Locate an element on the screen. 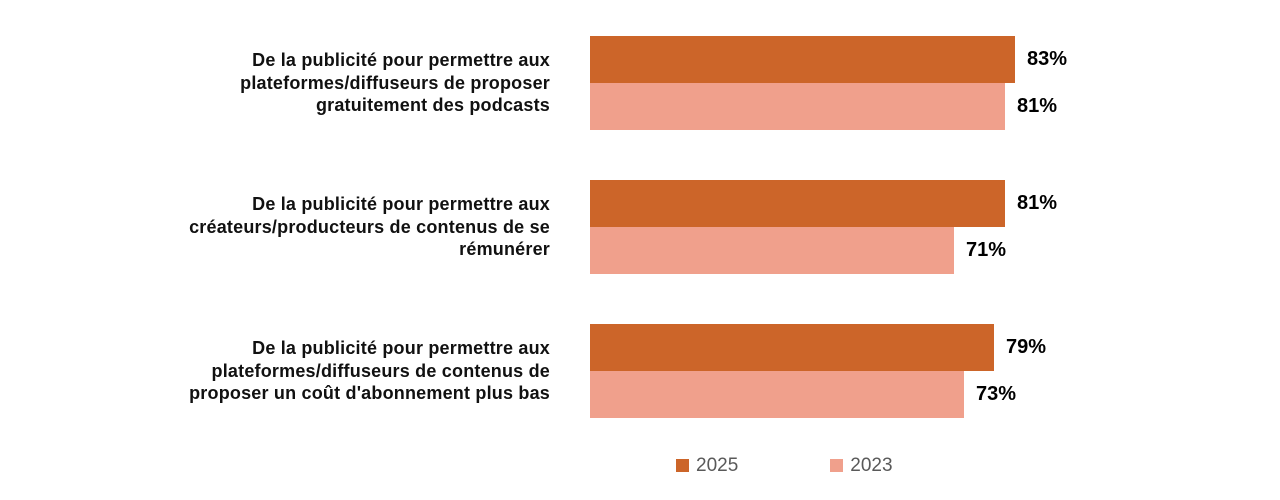  bar-row-2023: 71% is located at coordinates (823, 250).